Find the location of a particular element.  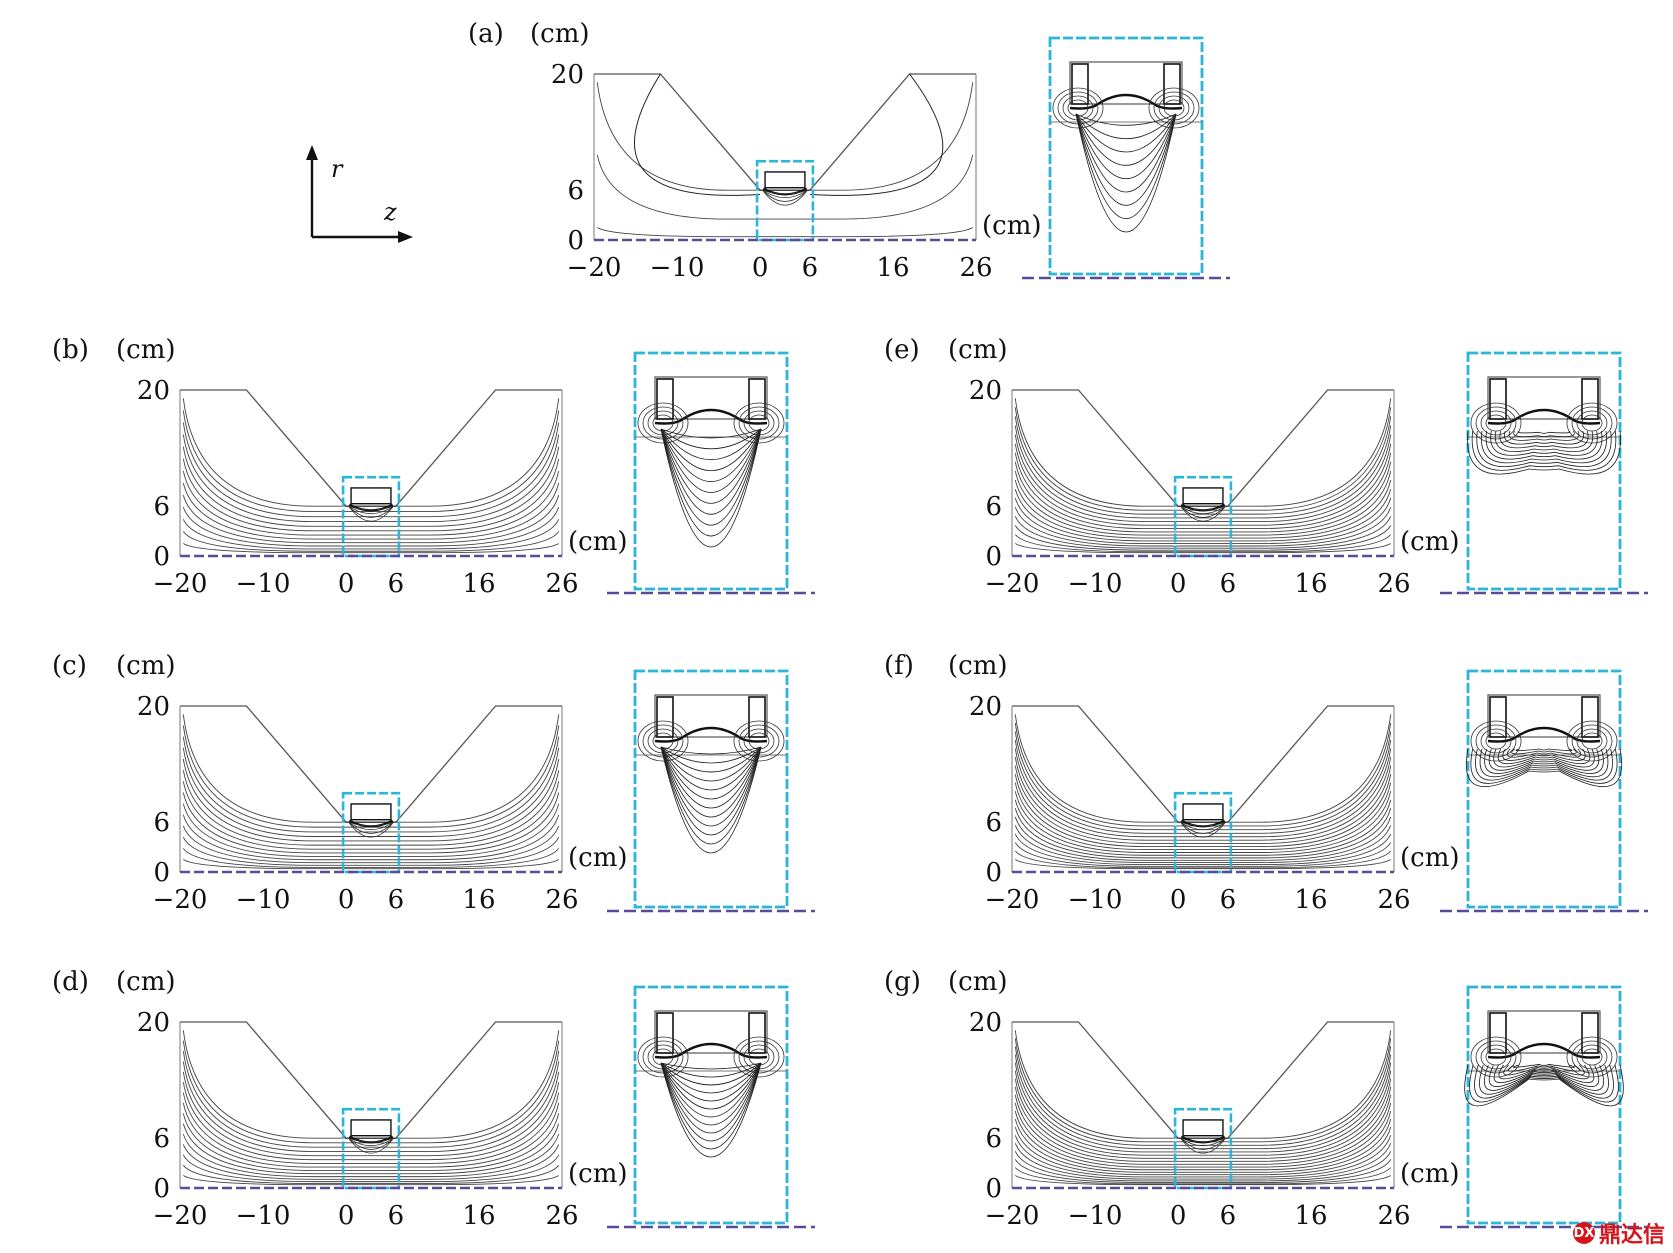

panel-label: (d) is located at coordinates (70, 982).